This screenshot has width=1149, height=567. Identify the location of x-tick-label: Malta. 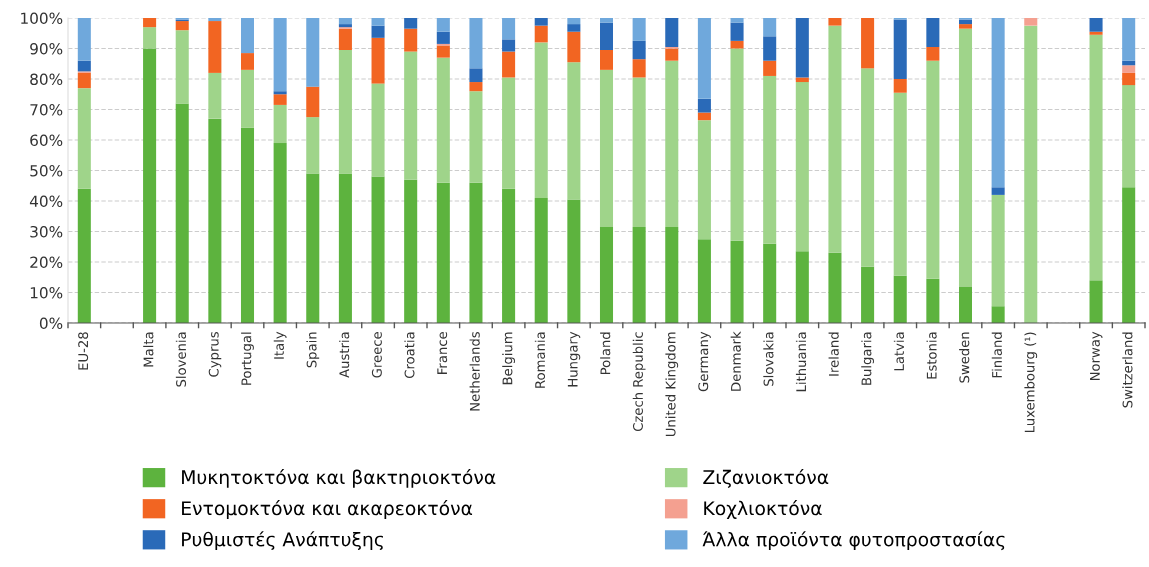
(148, 349).